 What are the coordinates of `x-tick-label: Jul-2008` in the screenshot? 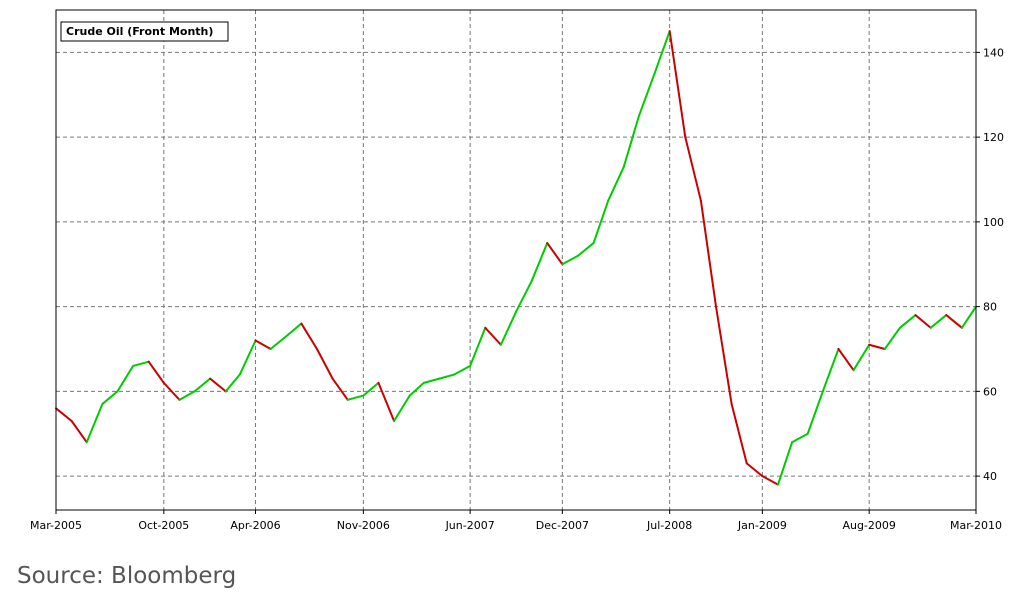 It's located at (669, 525).